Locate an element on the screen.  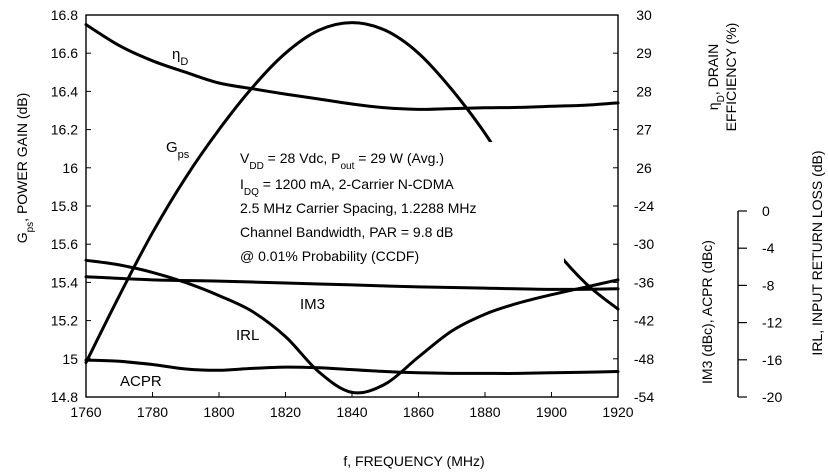
left-tick-label: 16.8 is located at coordinates (64, 15).